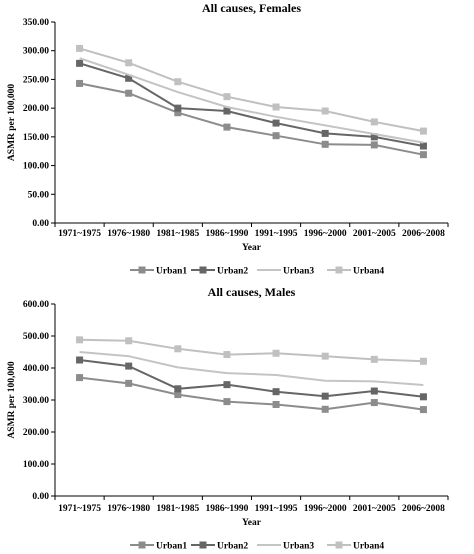 The image size is (474, 554). What do you see at coordinates (36, 337) in the screenshot?
I see `y-tick-label: 500.00` at bounding box center [36, 337].